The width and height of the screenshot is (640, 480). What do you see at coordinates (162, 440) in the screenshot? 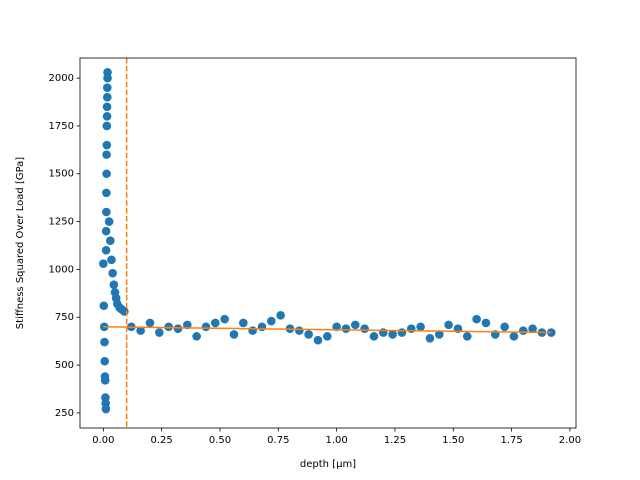
I see `x-tick-label: 0.25` at bounding box center [162, 440].